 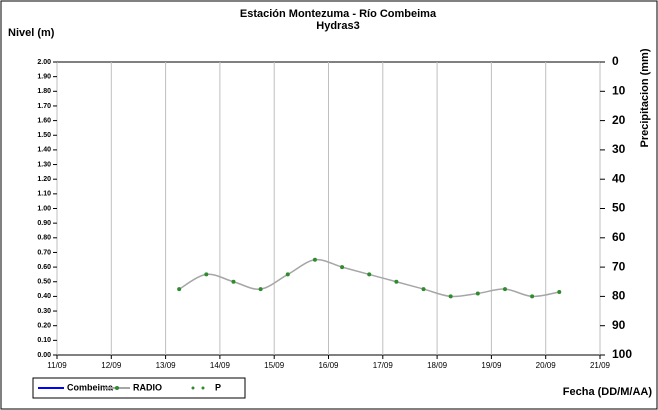 I want to click on y-tick-label: 0.90, so click(x=44, y=223).